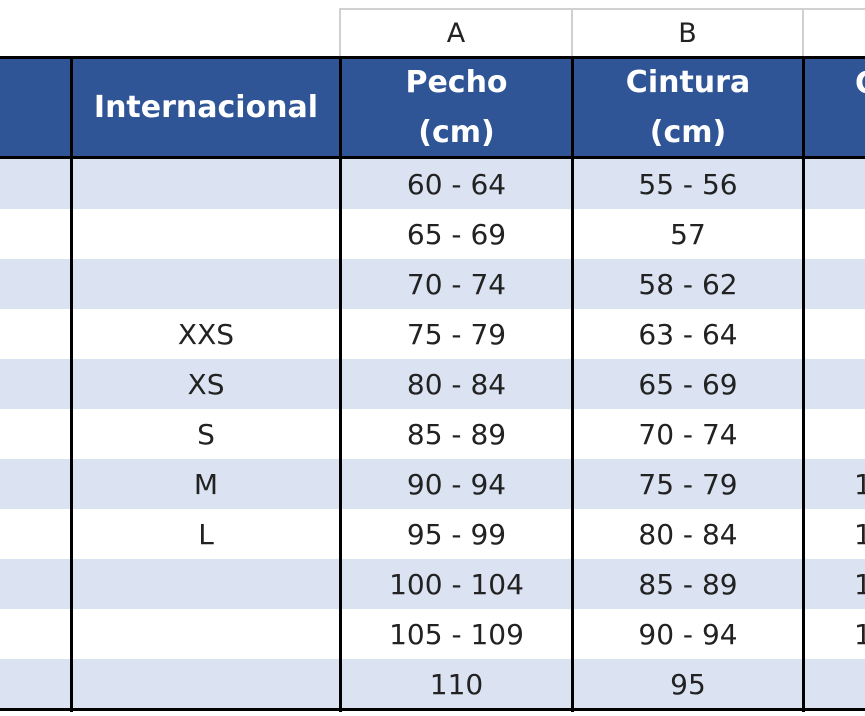  I want to click on table-row: XS 80 - 84 65 - 69, so click(432, 384).